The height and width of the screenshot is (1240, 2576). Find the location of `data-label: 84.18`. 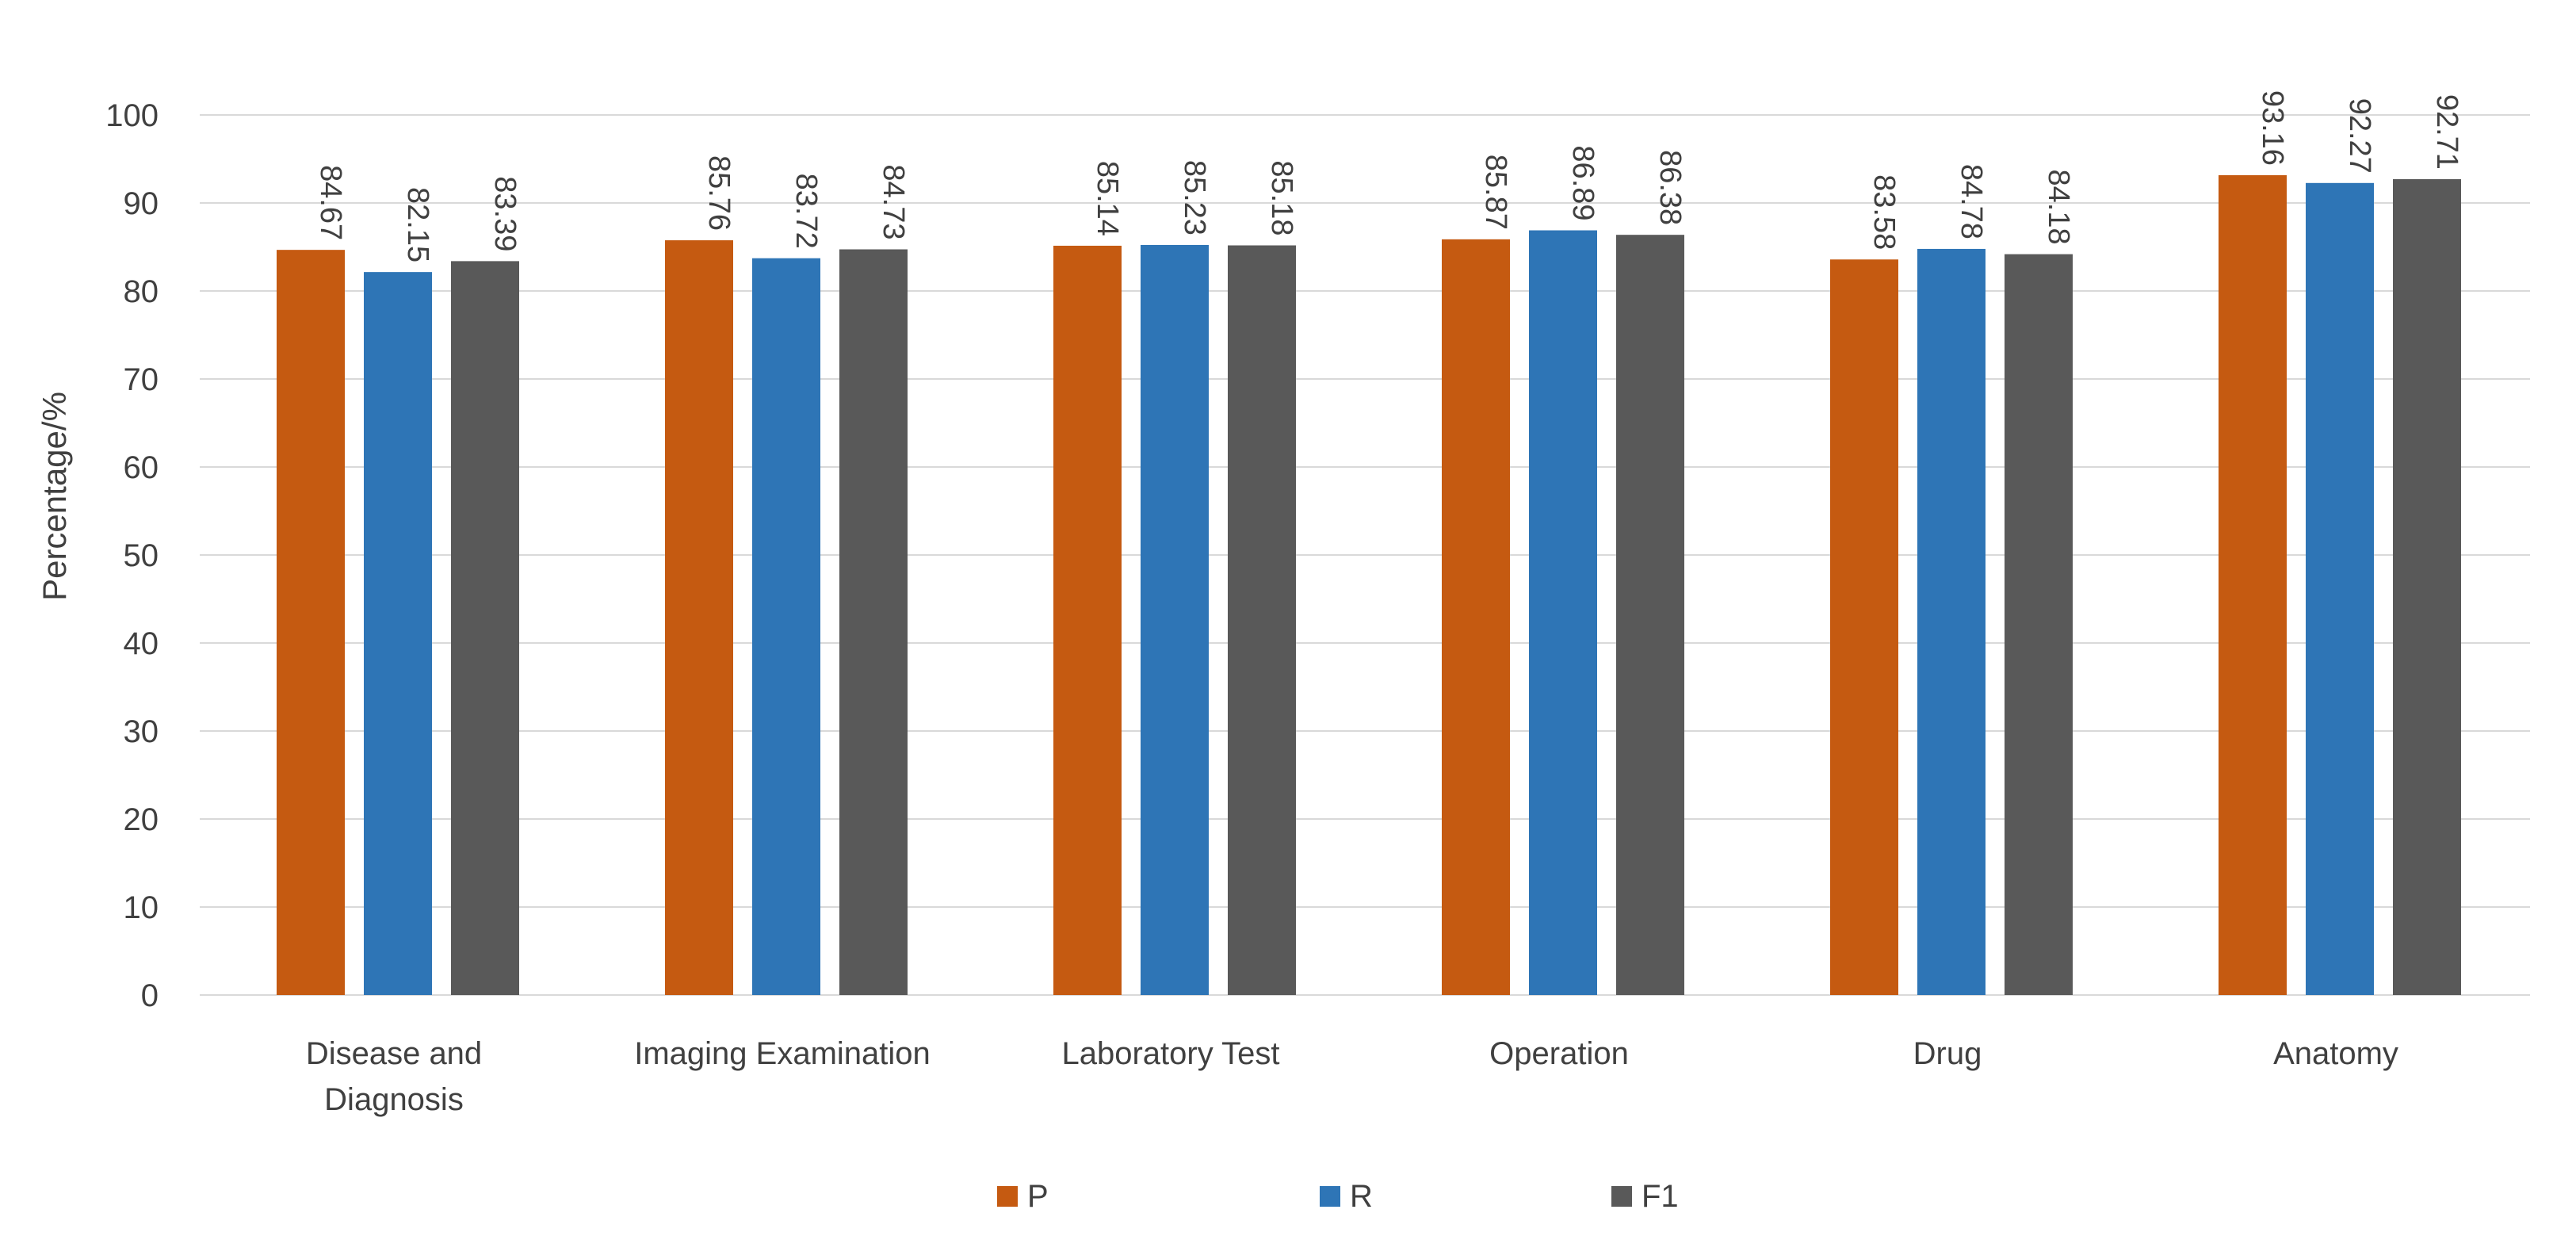

data-label: 84.18 is located at coordinates (2058, 207).